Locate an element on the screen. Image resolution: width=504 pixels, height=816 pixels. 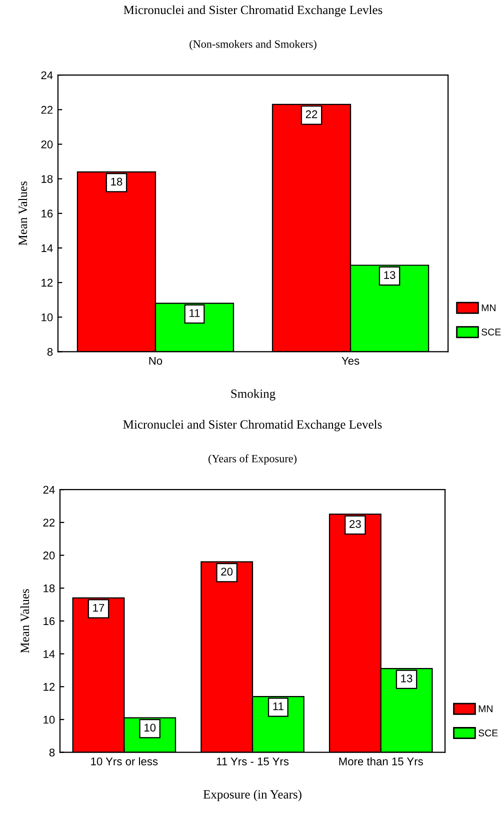
x-axis-title: Smoking is located at coordinates (253, 395).